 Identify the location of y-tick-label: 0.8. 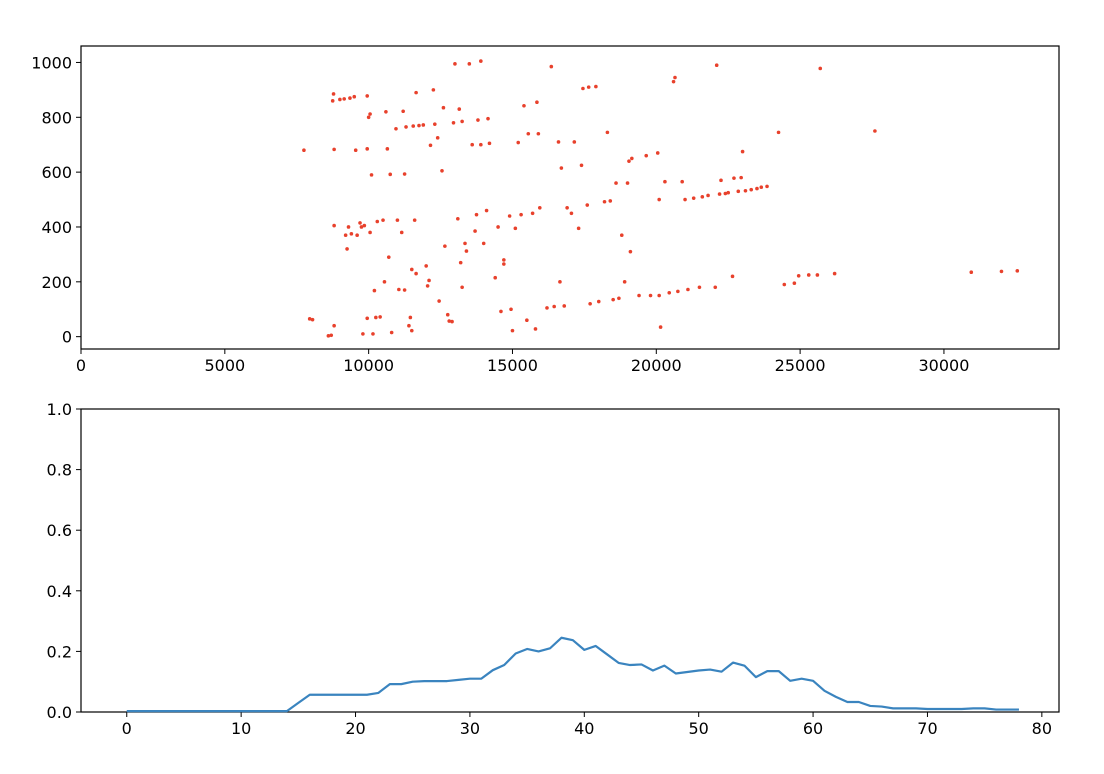
(59, 470).